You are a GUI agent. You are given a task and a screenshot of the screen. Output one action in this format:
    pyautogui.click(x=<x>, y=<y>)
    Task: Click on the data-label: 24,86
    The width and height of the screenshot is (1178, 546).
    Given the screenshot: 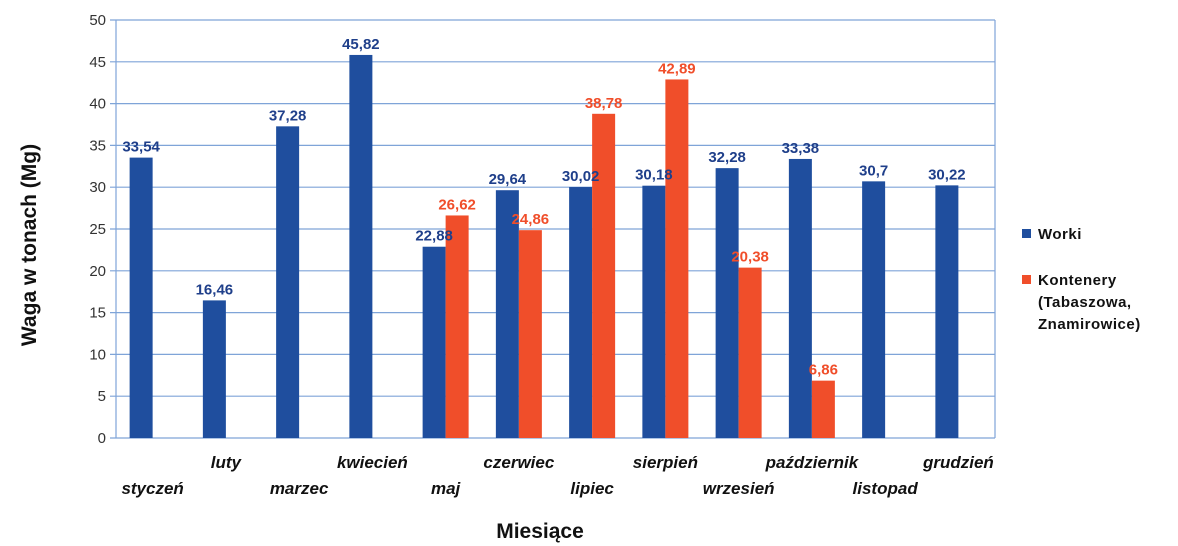 What is the action you would take?
    pyautogui.click(x=531, y=219)
    